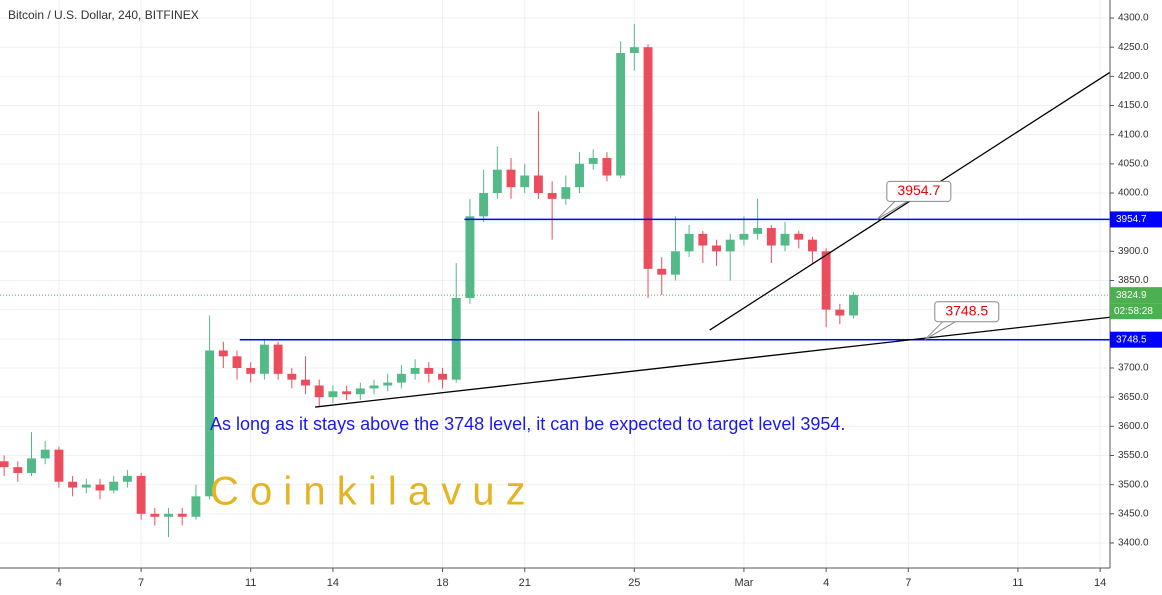  Describe the element at coordinates (1133, 105) in the screenshot. I see `y-tick-label: 4150.0` at that location.